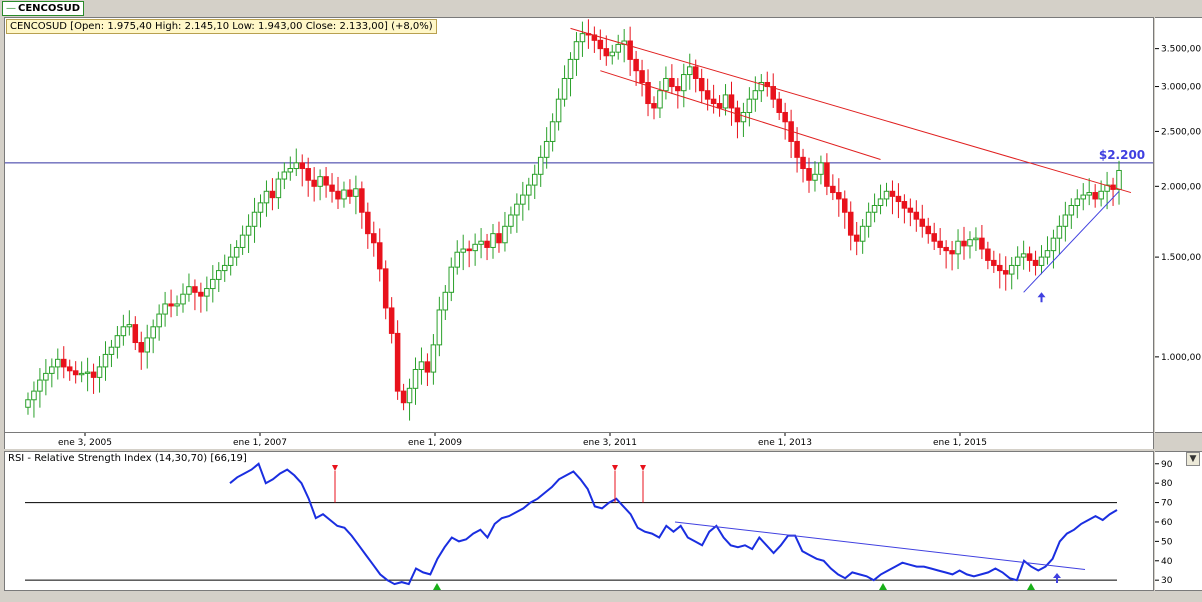  What do you see at coordinates (1167, 581) in the screenshot?
I see `rsi-tick-label: 30` at bounding box center [1167, 581].